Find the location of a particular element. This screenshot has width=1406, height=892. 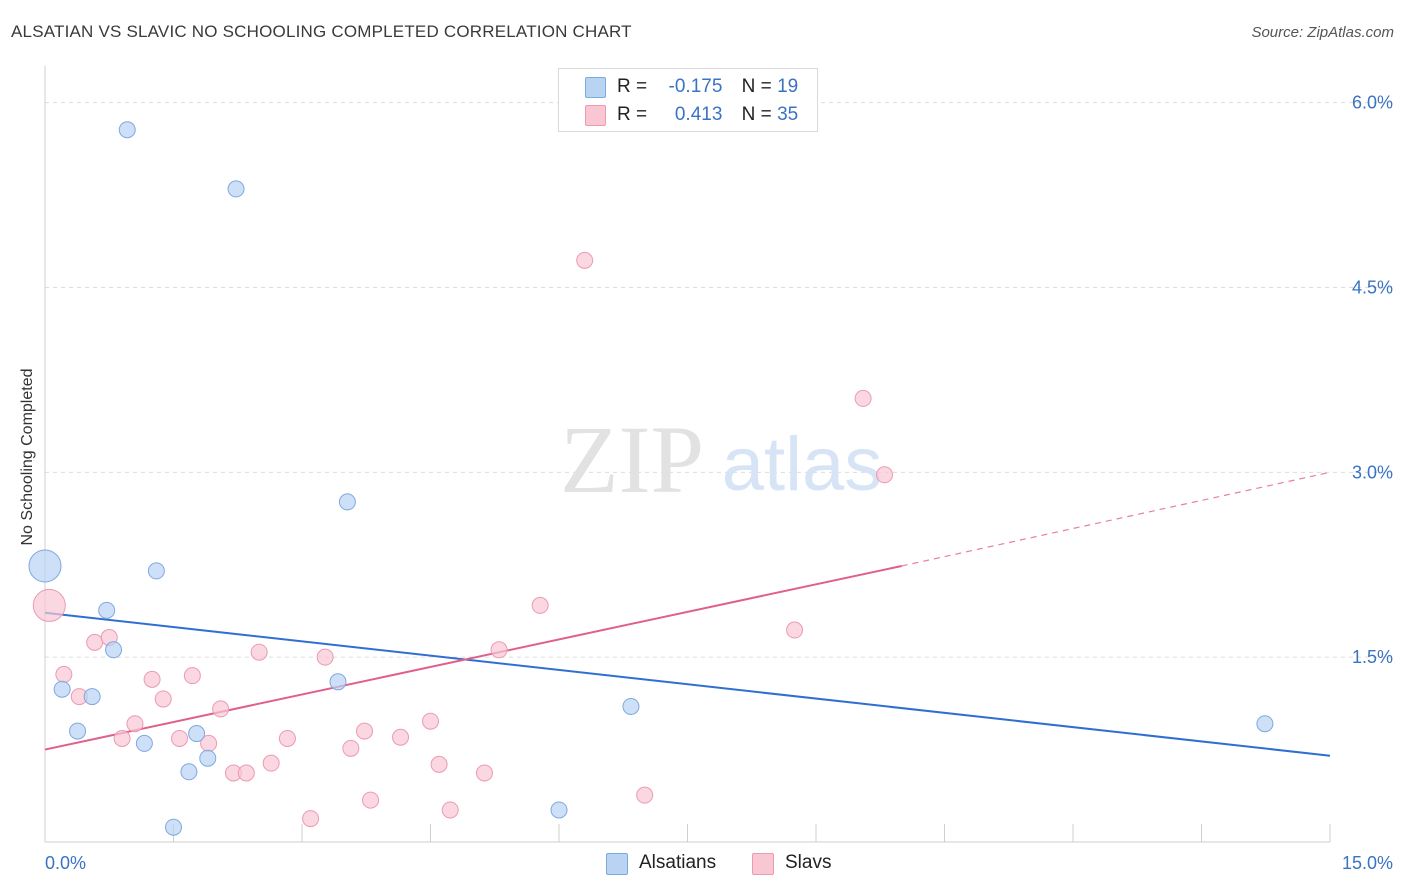

y-tick-label: 4.5% is located at coordinates (1372, 287).